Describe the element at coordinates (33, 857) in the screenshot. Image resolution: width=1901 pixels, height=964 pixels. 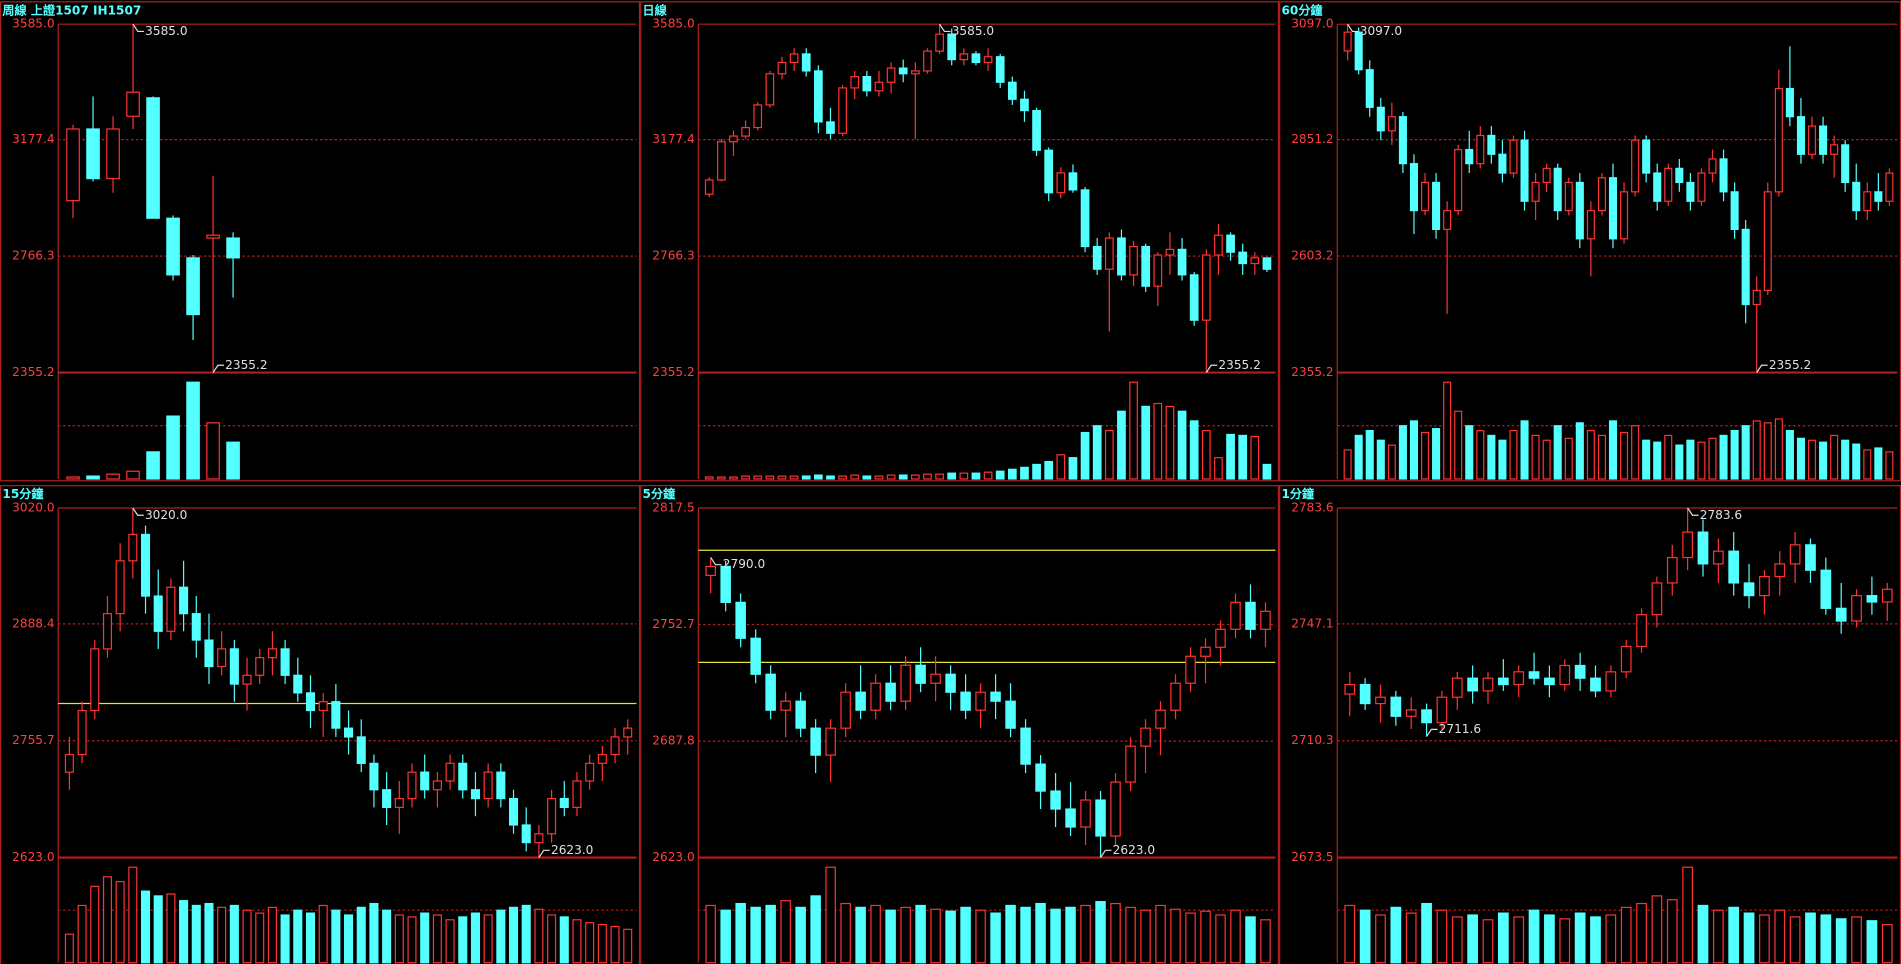
I see `y-tick-label: 2623.0` at that location.